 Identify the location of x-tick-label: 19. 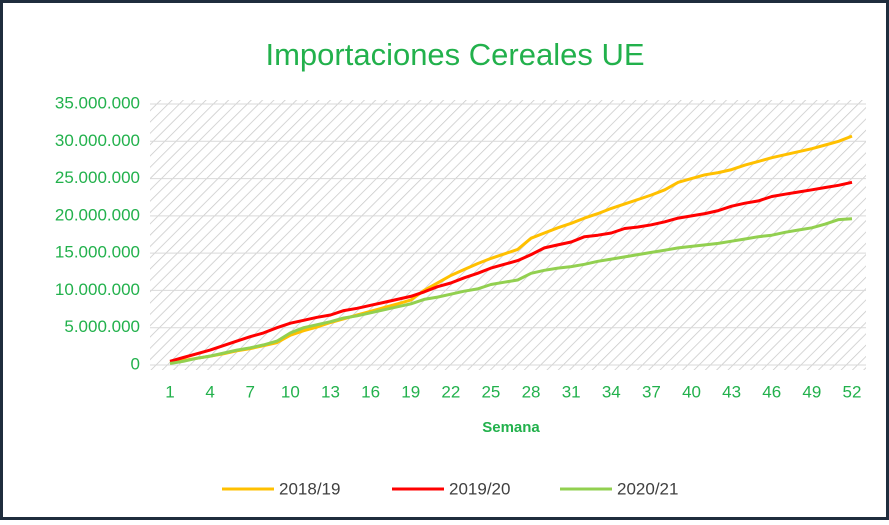
(410, 391).